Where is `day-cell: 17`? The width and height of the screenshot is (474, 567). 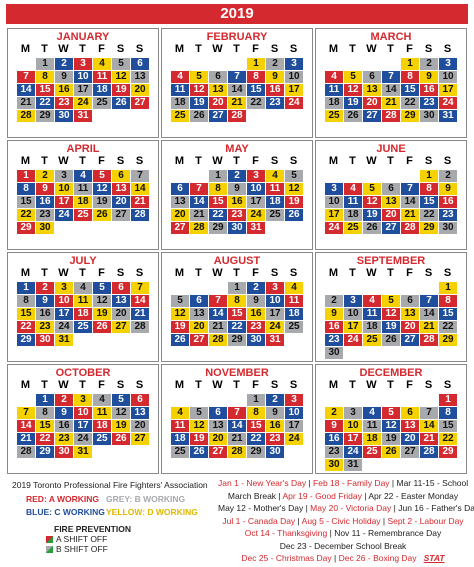 day-cell: 17 is located at coordinates (334, 215).